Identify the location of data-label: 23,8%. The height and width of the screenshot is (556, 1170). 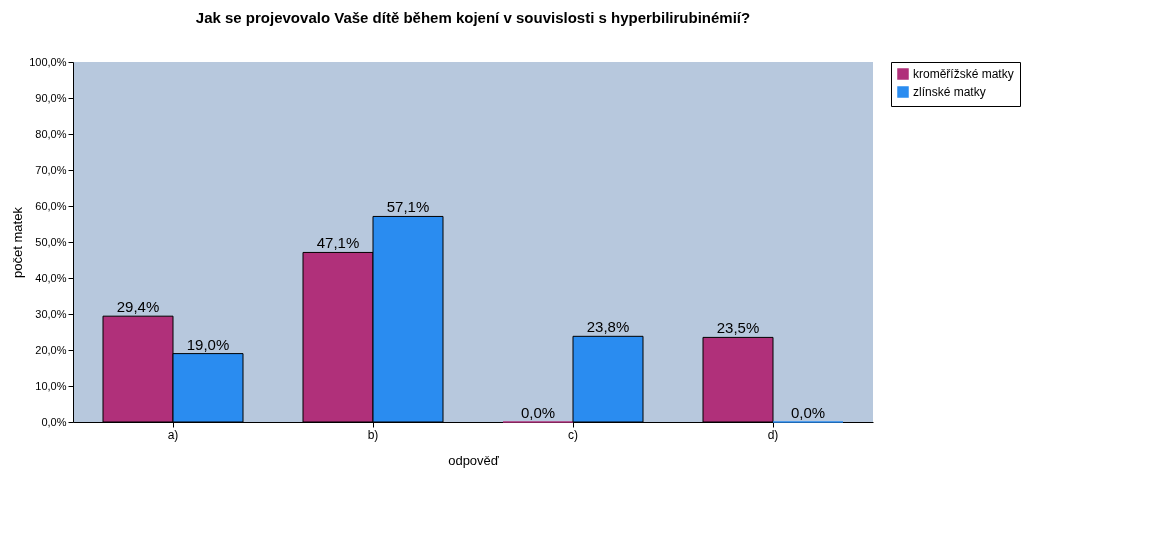
(608, 327).